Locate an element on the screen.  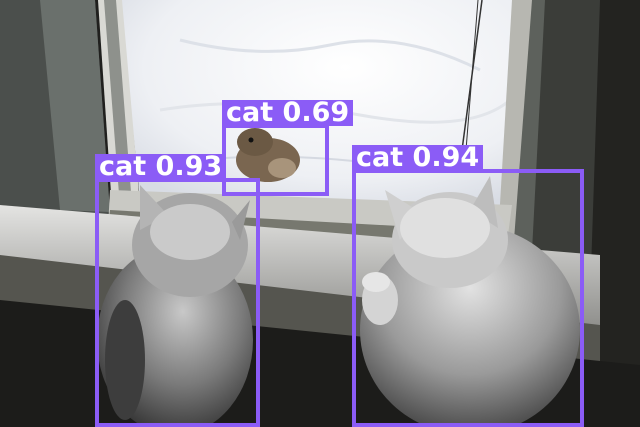
detection-label: cat 0.69 is located at coordinates (288, 112).